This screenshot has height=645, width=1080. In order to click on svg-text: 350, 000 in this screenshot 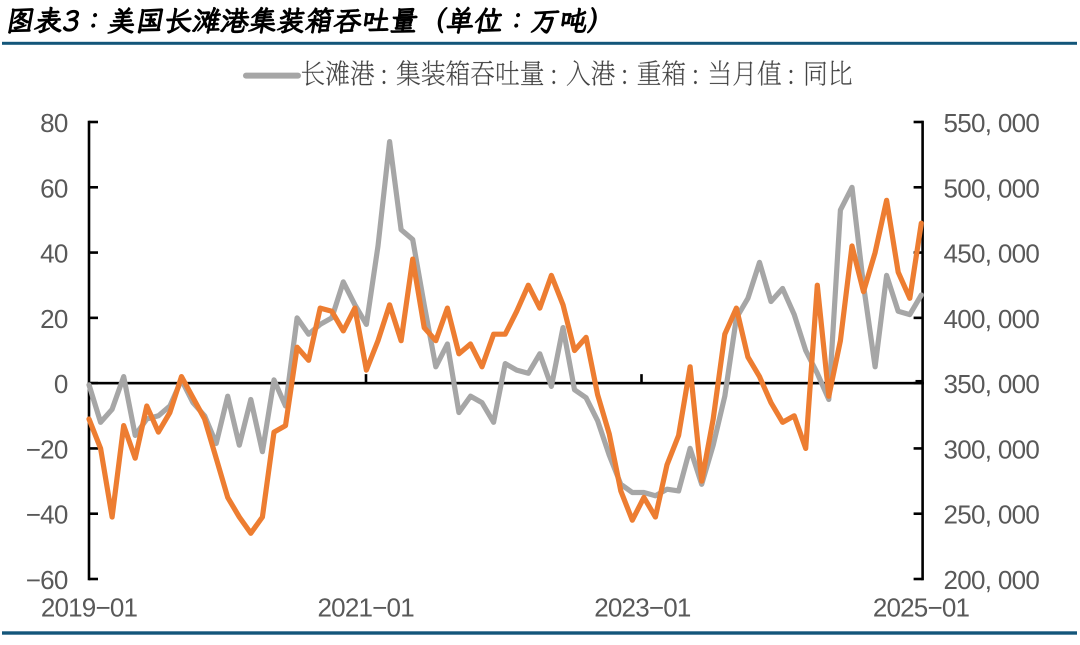, I will do `click(992, 384)`.